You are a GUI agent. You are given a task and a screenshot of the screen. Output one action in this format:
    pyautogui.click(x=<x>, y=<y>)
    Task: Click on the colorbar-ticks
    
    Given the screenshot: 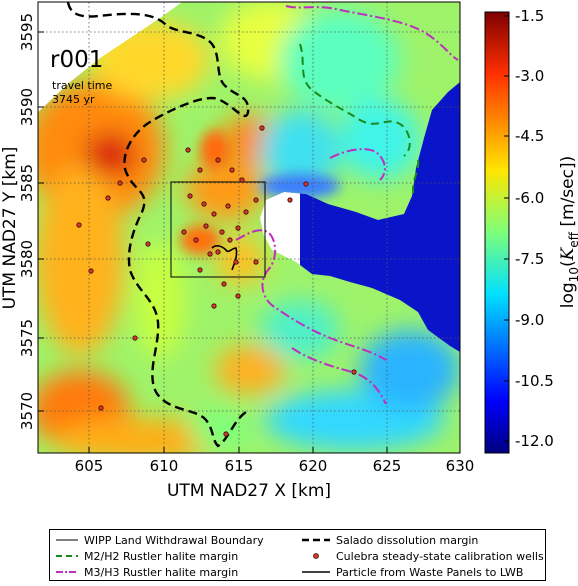 What is the action you would take?
    pyautogui.click(x=506, y=228)
    